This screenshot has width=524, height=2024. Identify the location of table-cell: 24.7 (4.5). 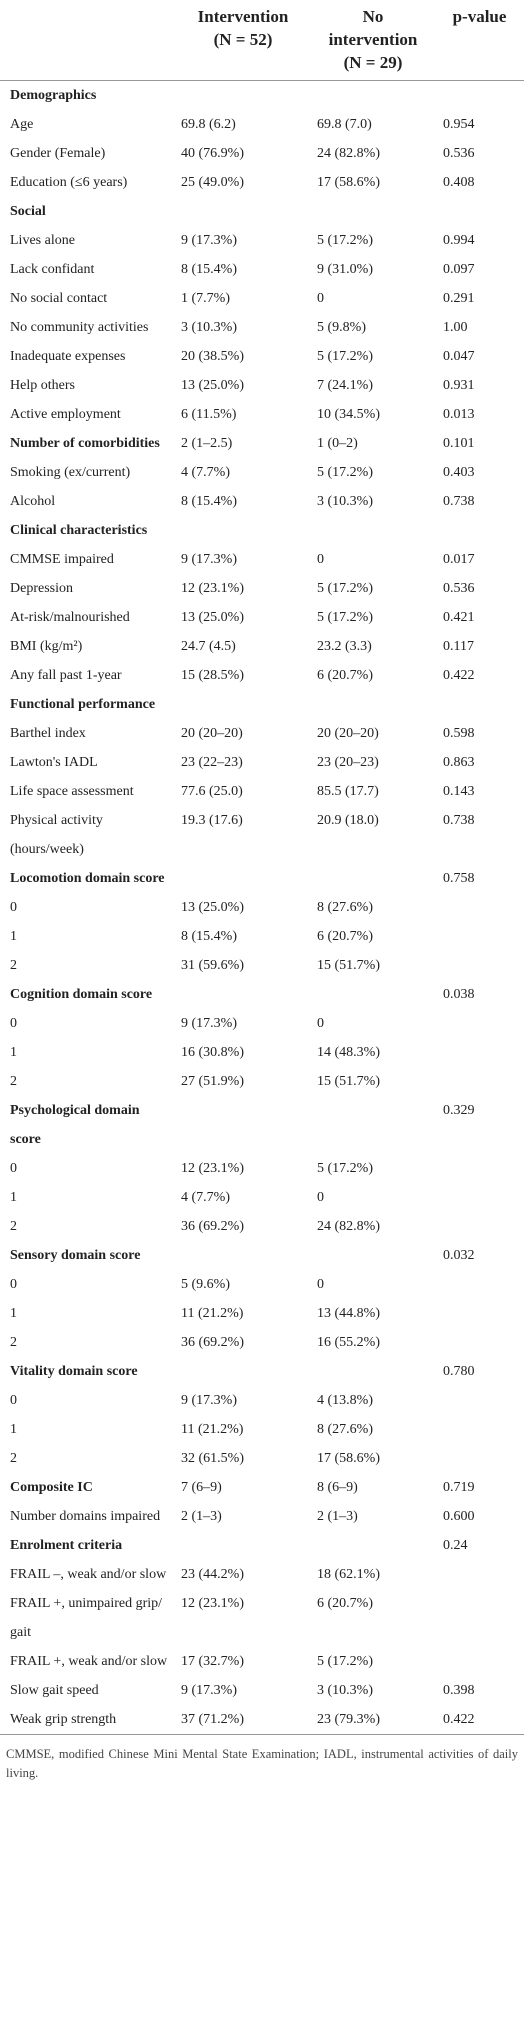
(243, 646).